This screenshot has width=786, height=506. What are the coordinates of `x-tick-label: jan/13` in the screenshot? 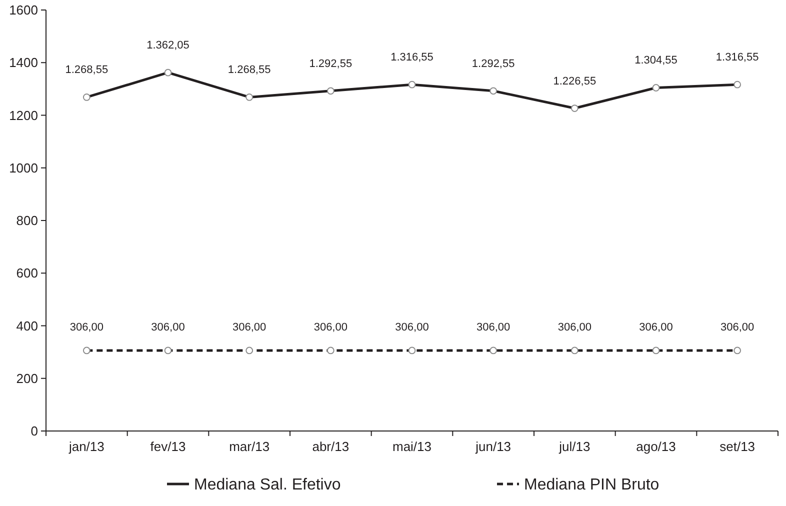 It's located at (86, 446).